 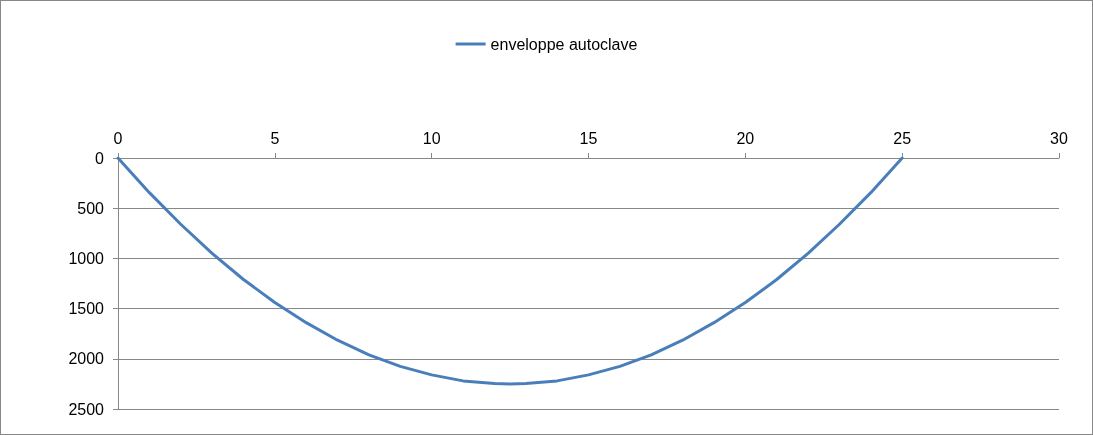 I want to click on x-tick-label: 15, so click(x=588, y=138).